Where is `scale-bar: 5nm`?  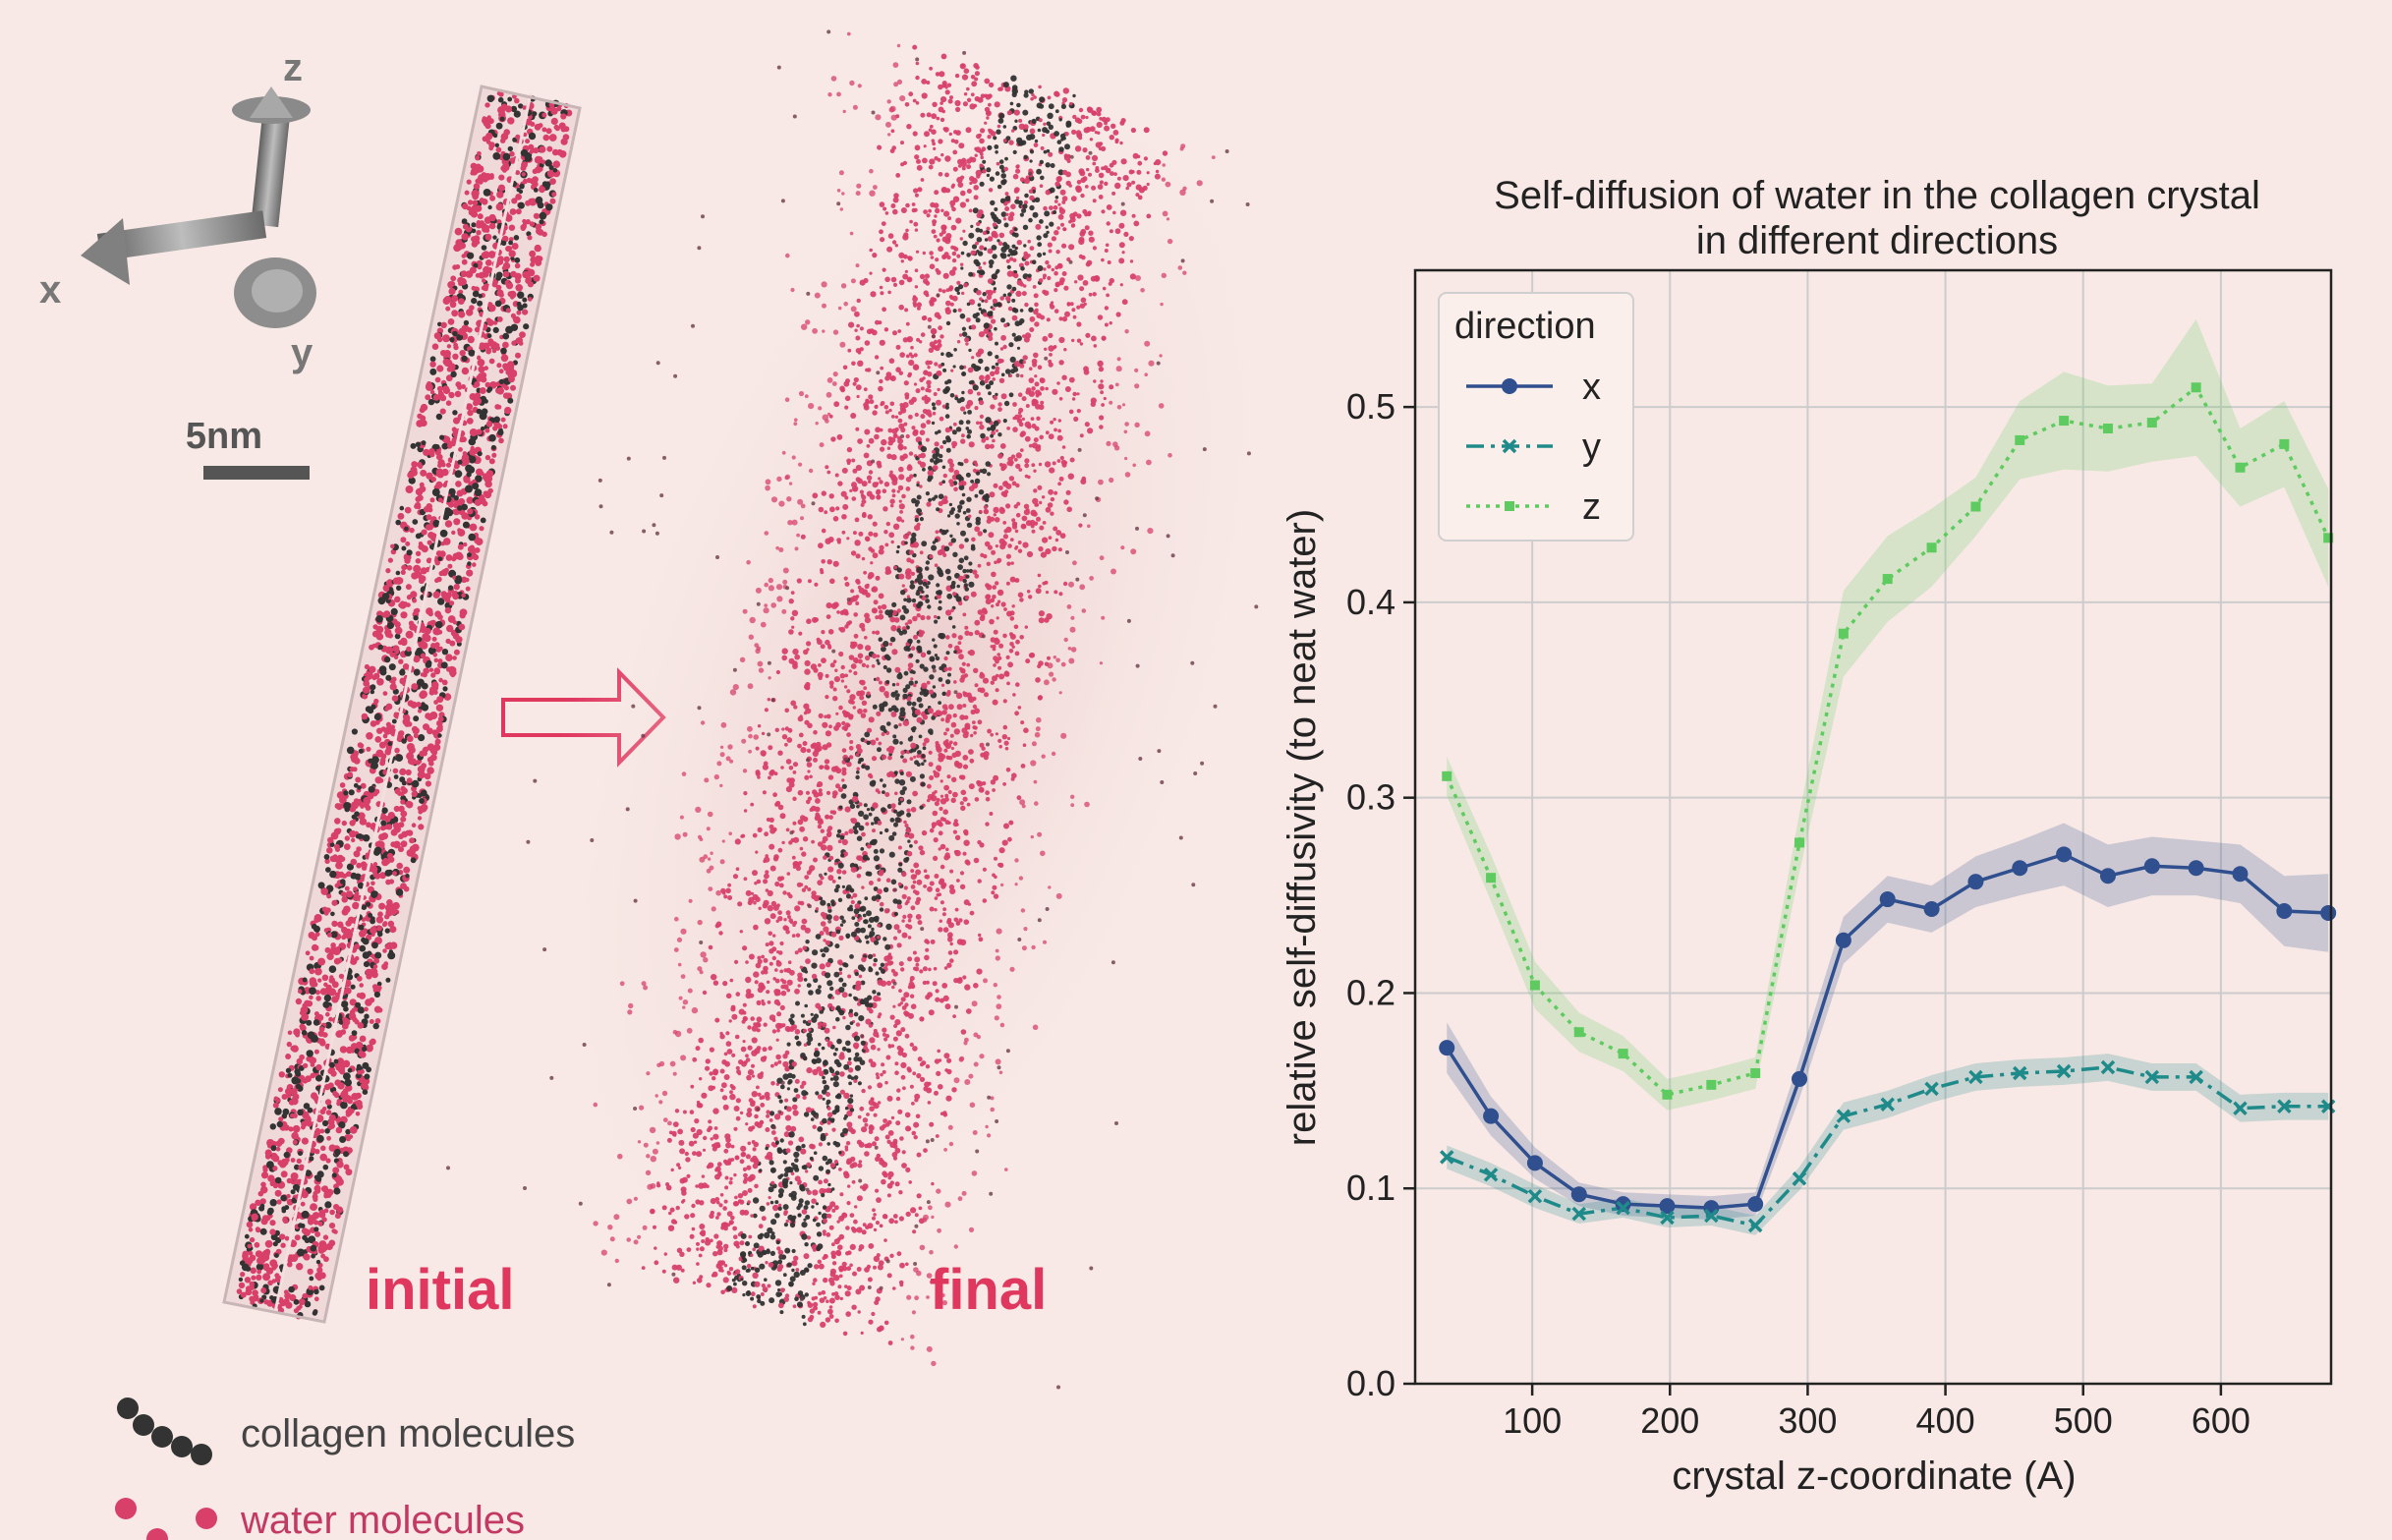
scale-bar: 5nm is located at coordinates (248, 448).